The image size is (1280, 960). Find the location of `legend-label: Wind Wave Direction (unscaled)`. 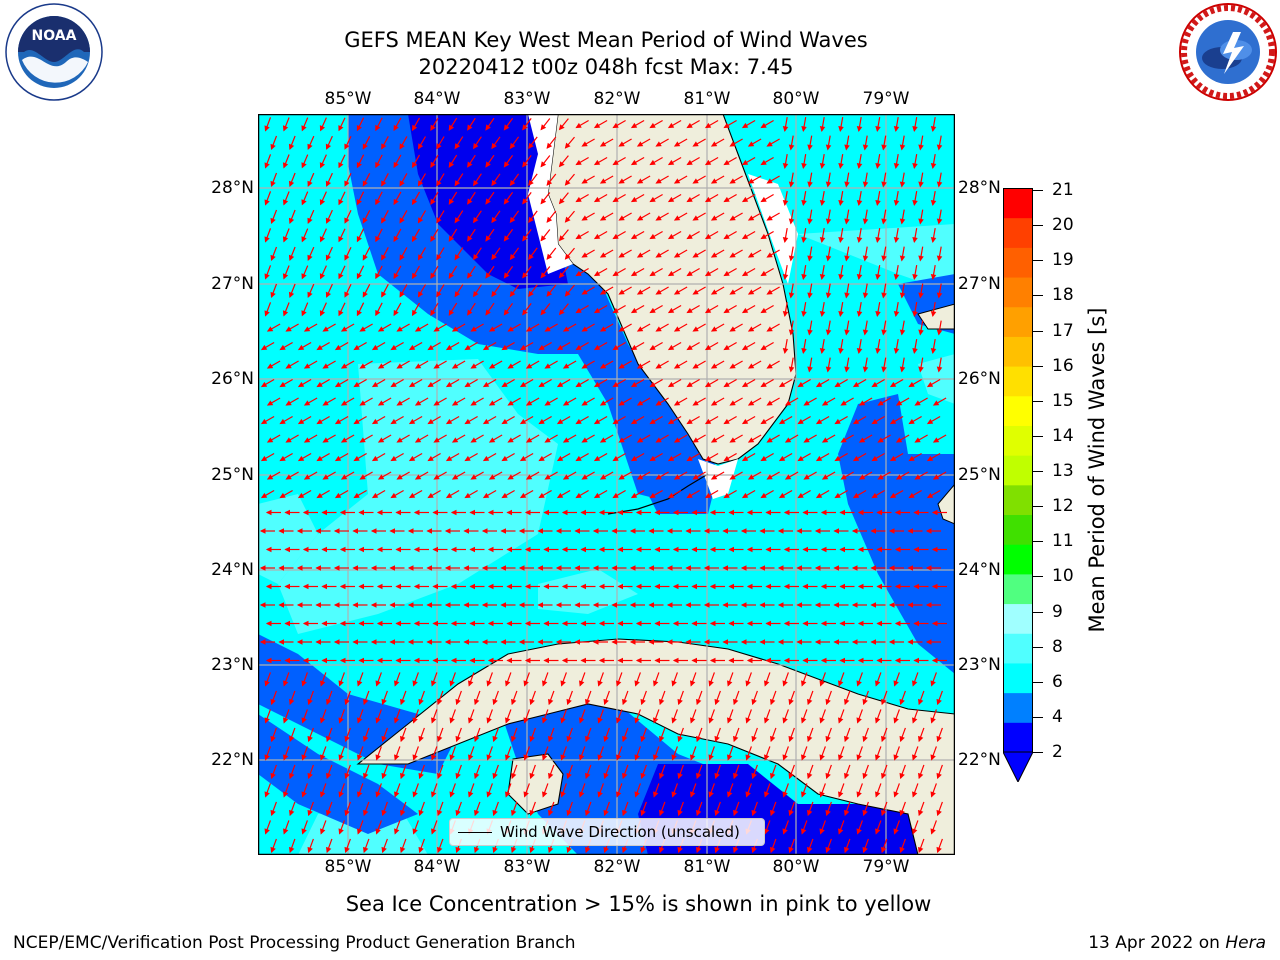

legend-label: Wind Wave Direction (unscaled) is located at coordinates (620, 832).